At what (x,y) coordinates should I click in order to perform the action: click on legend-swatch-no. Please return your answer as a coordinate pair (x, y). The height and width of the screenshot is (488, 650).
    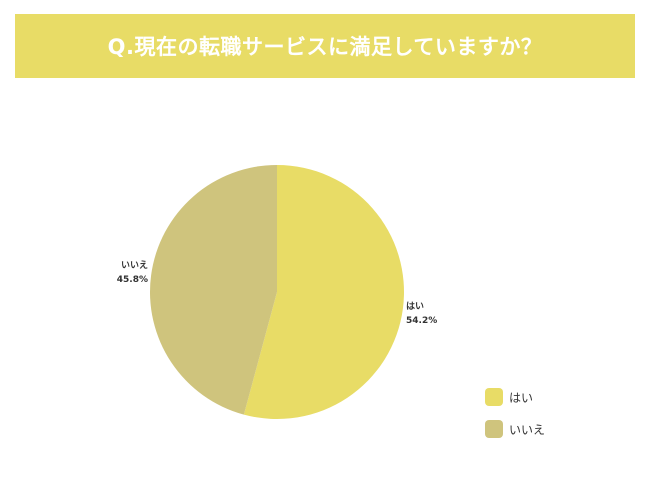
    Looking at the image, I should click on (494, 429).